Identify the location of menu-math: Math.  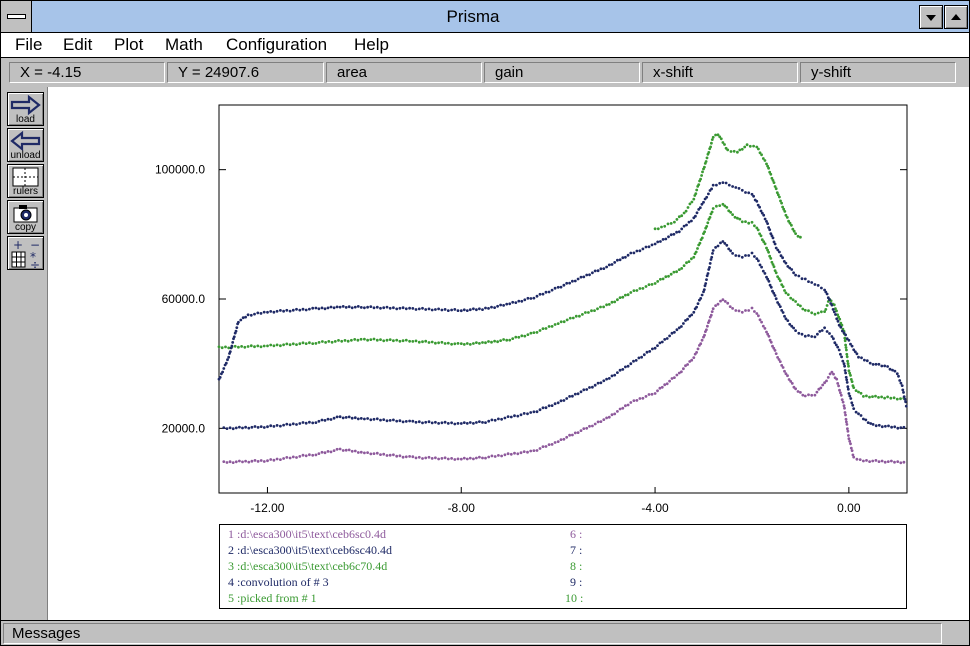
(184, 44).